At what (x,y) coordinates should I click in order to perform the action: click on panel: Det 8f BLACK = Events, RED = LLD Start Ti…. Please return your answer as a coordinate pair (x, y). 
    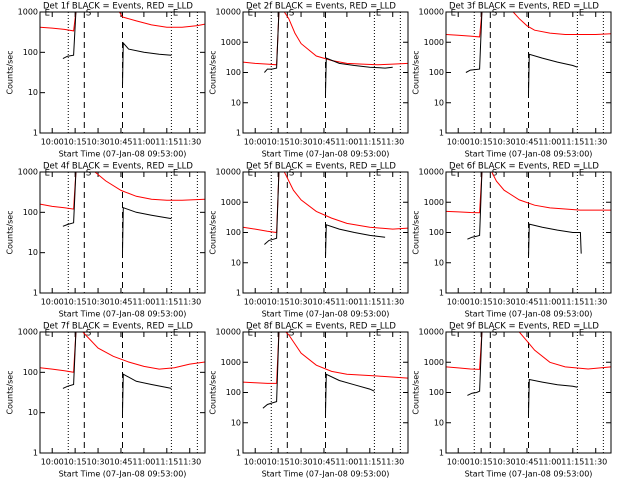
    Looking at the image, I should click on (309, 400).